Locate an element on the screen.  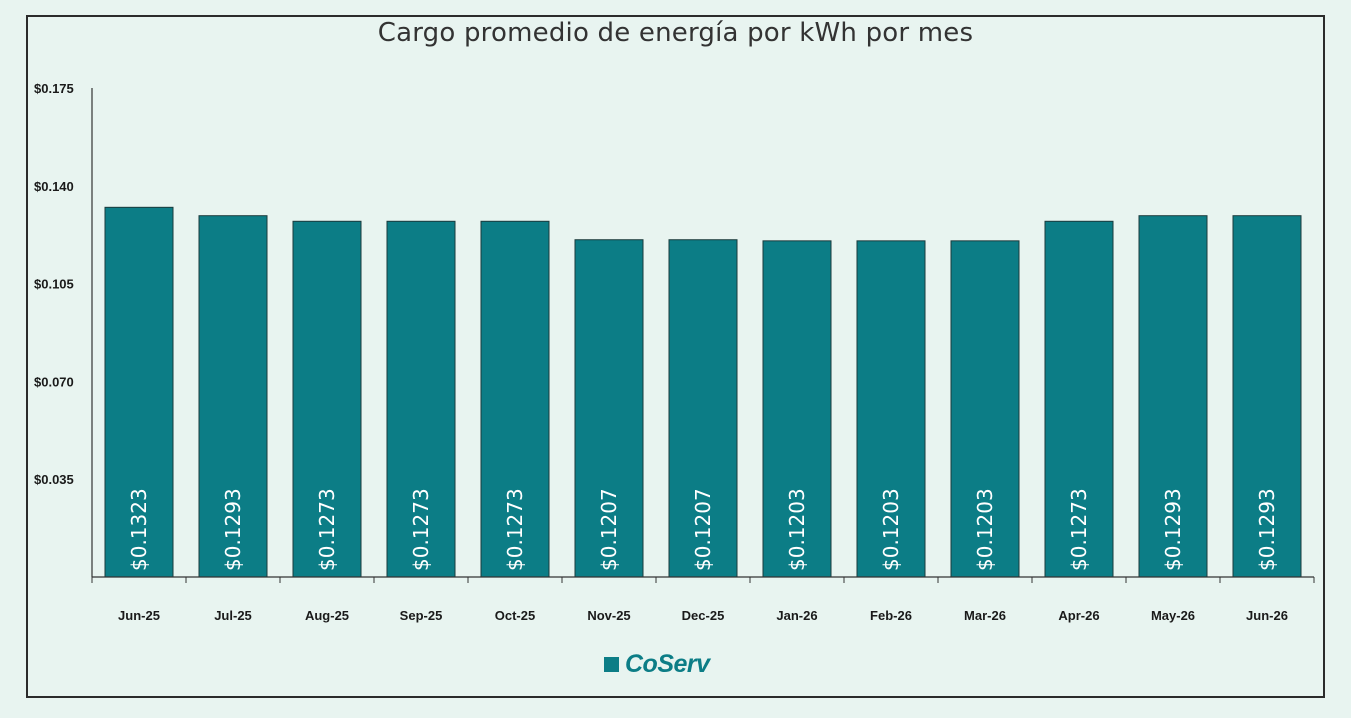
y-tick-label: $0.070 is located at coordinates (54, 381).